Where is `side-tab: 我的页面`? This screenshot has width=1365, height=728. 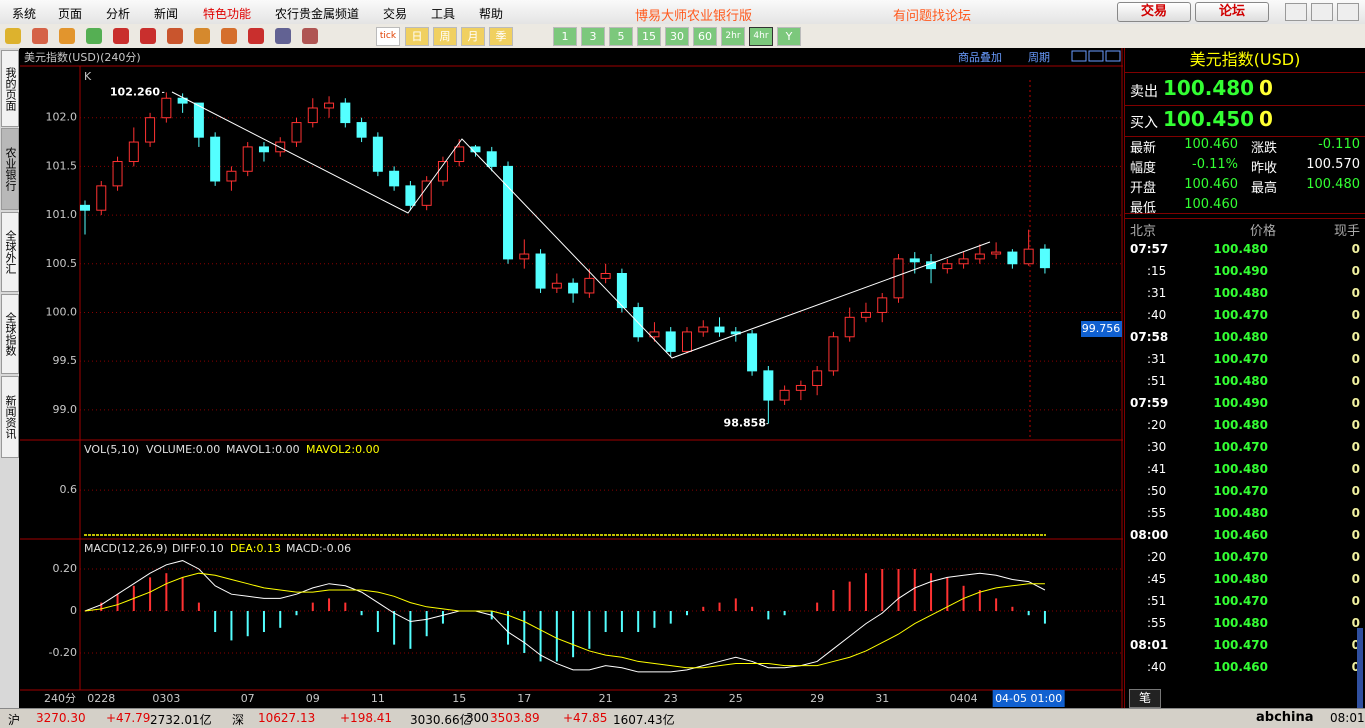
side-tab: 我的页面 is located at coordinates (10, 88).